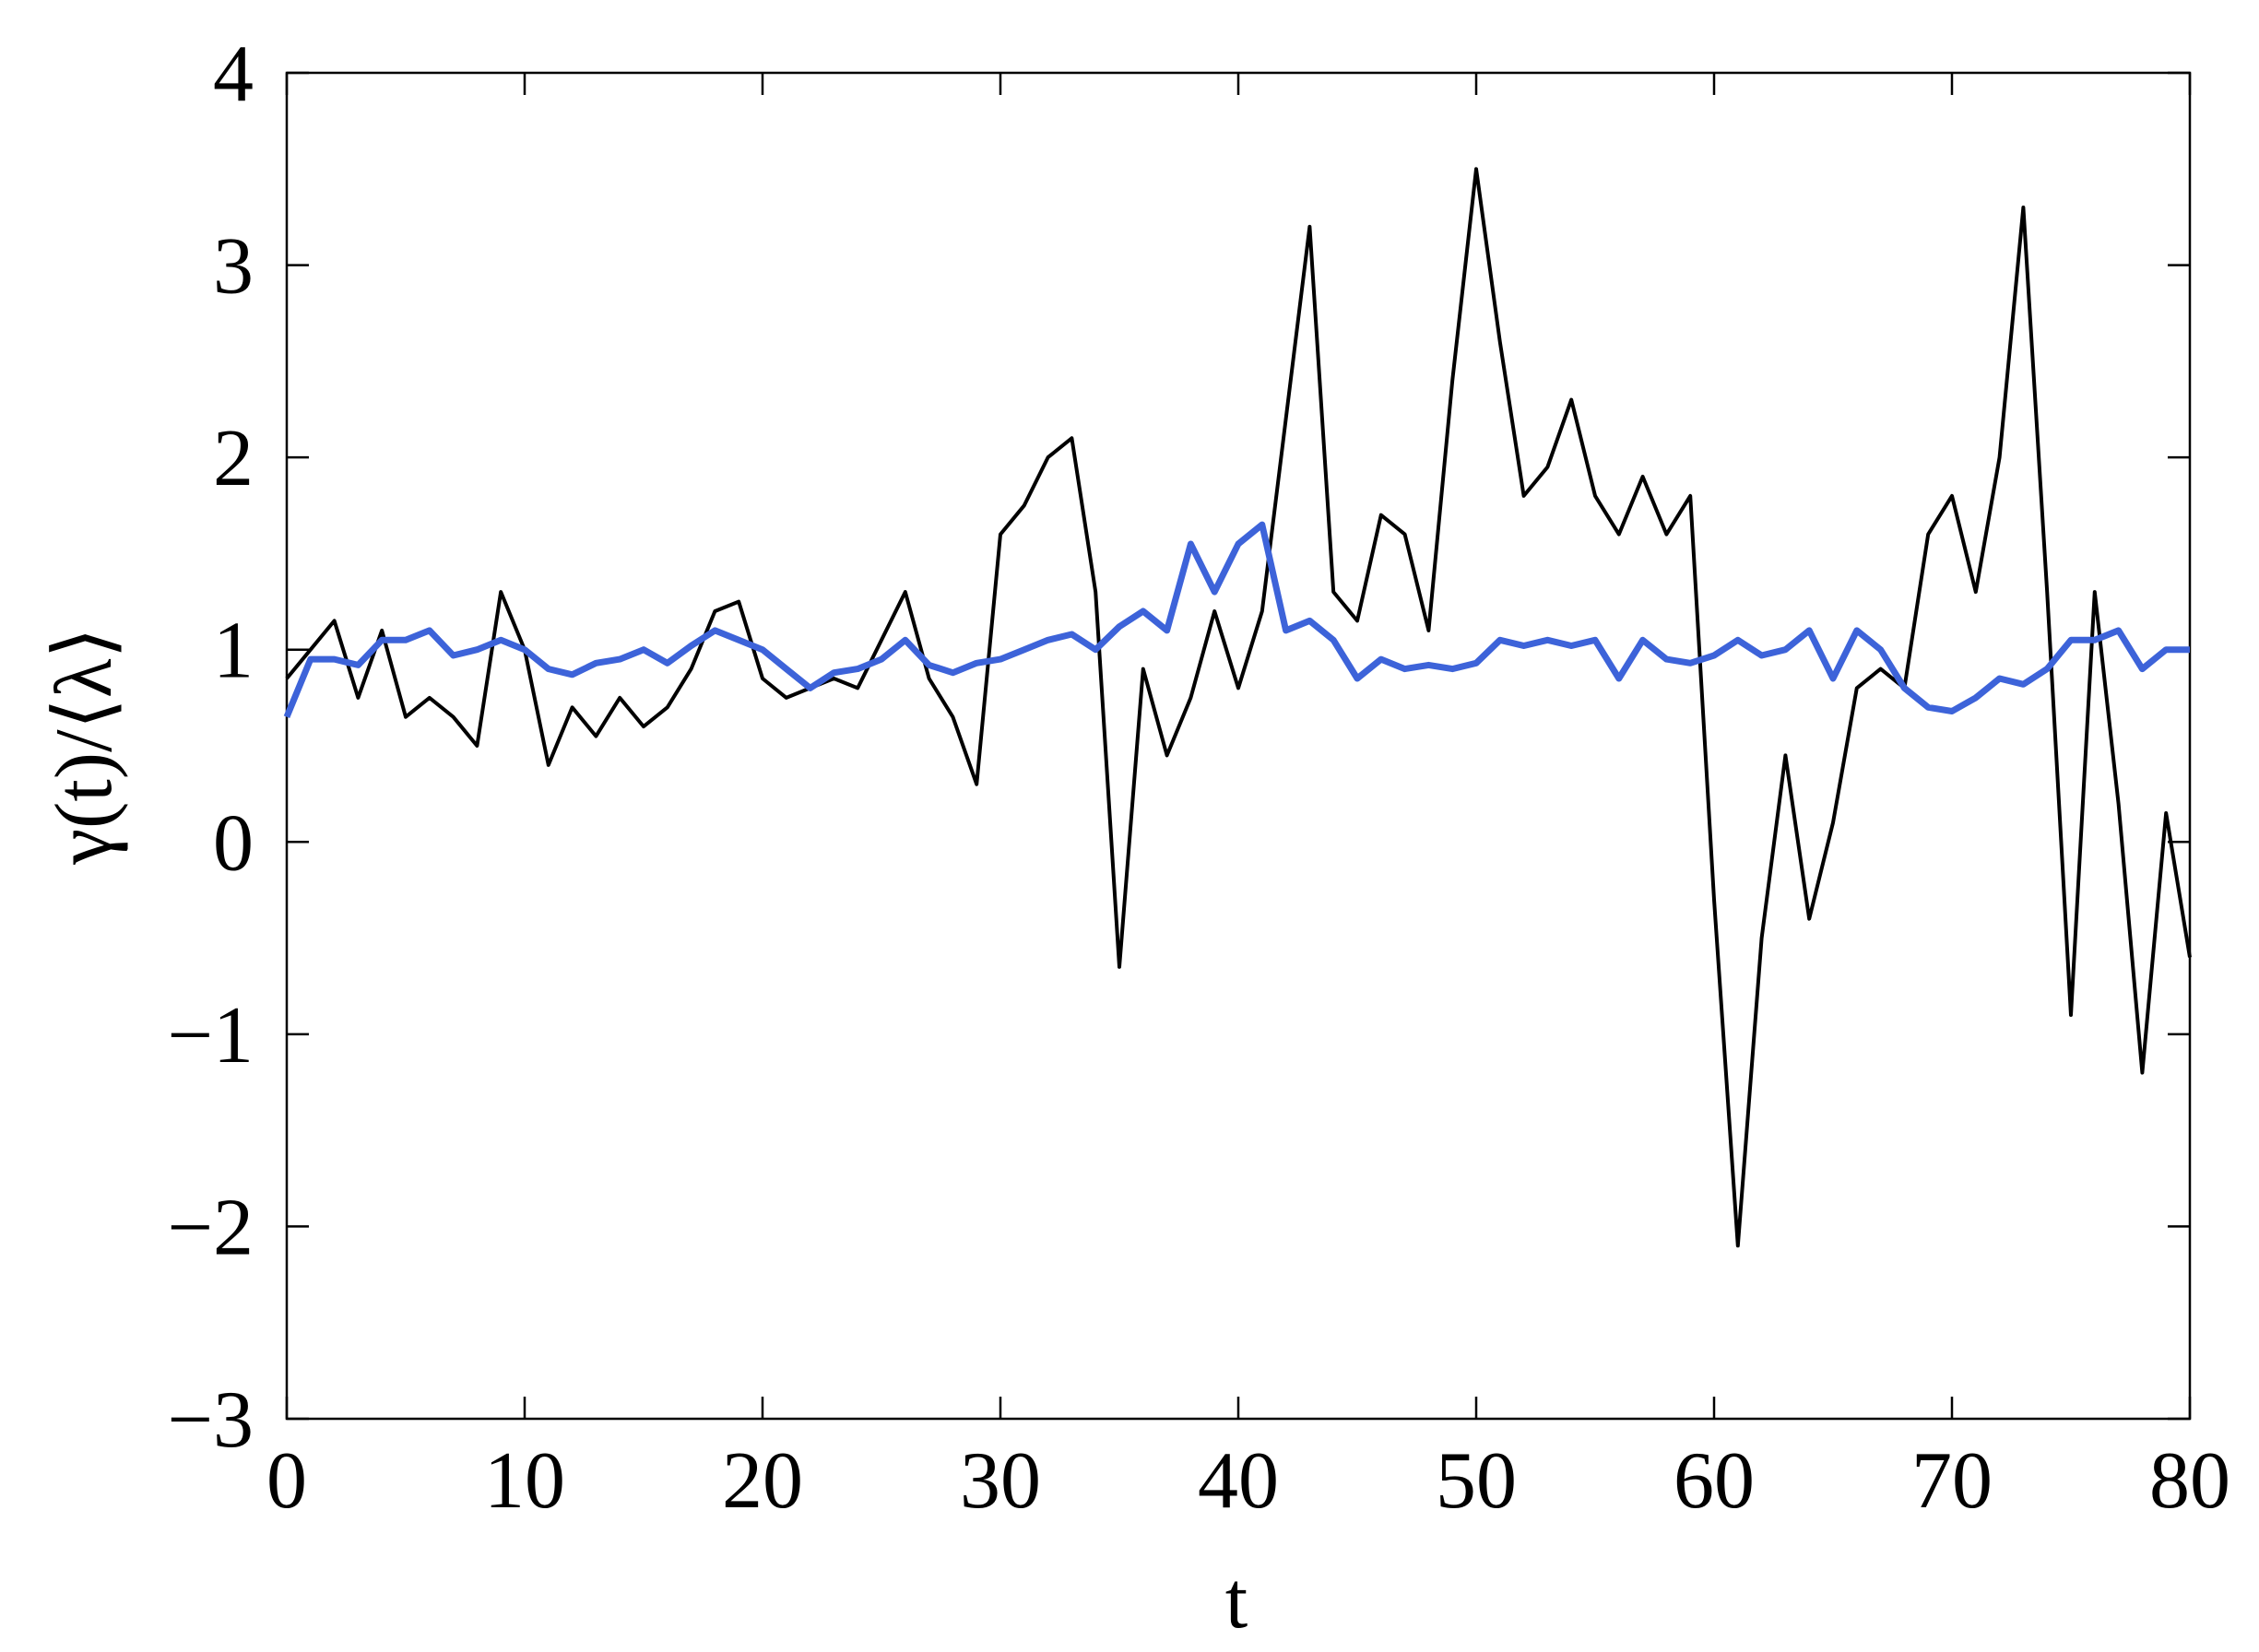 Image resolution: width=2259 pixels, height=1652 pixels. What do you see at coordinates (286, 1481) in the screenshot?
I see `x-tick-label: 0` at bounding box center [286, 1481].